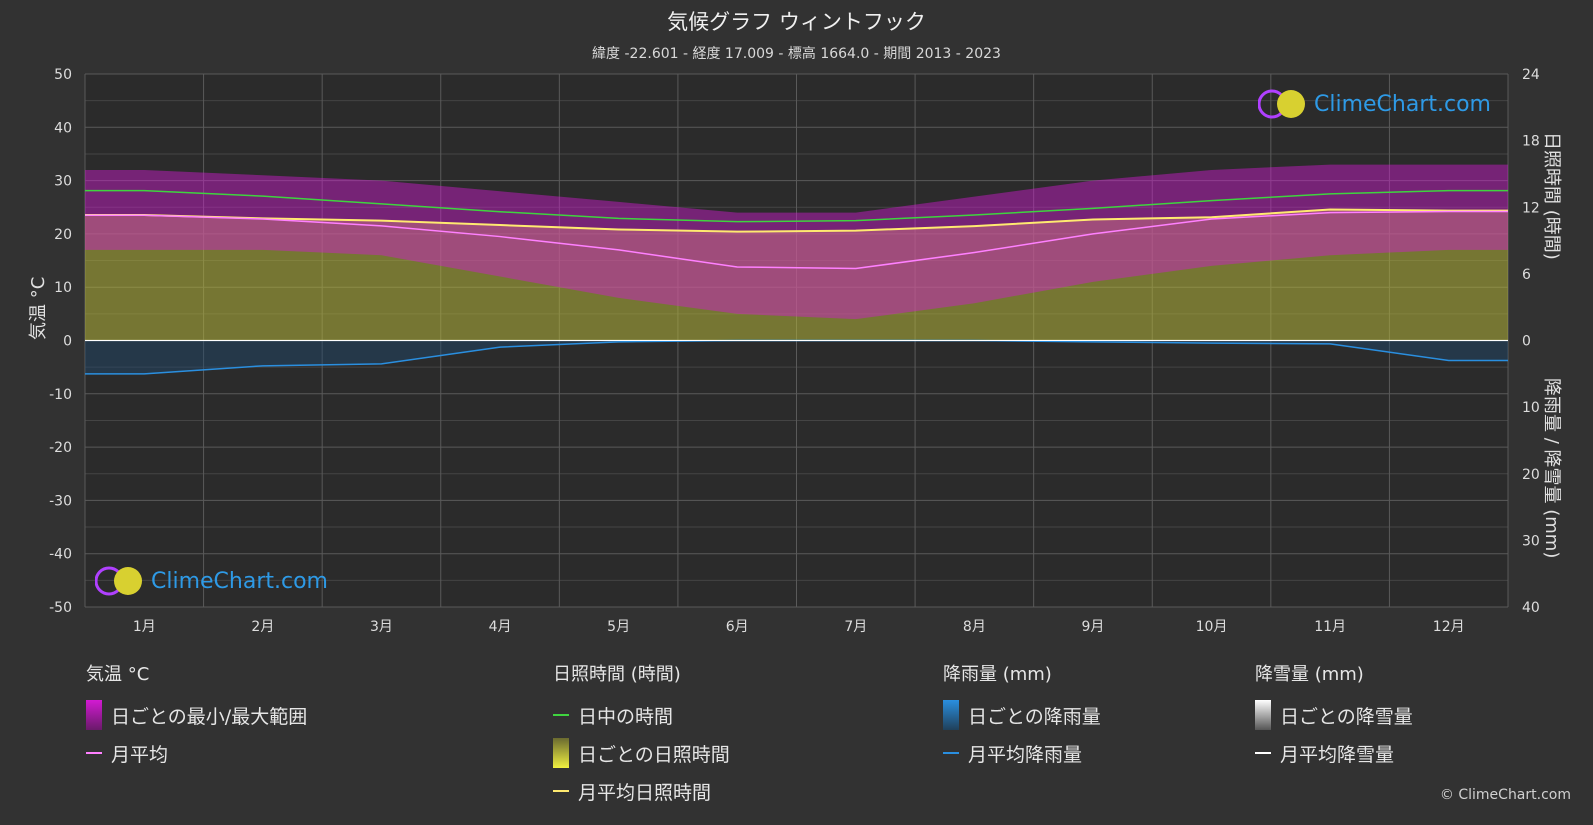  What do you see at coordinates (1212, 627) in the screenshot?
I see `month-tick-label: 10月` at bounding box center [1212, 627].